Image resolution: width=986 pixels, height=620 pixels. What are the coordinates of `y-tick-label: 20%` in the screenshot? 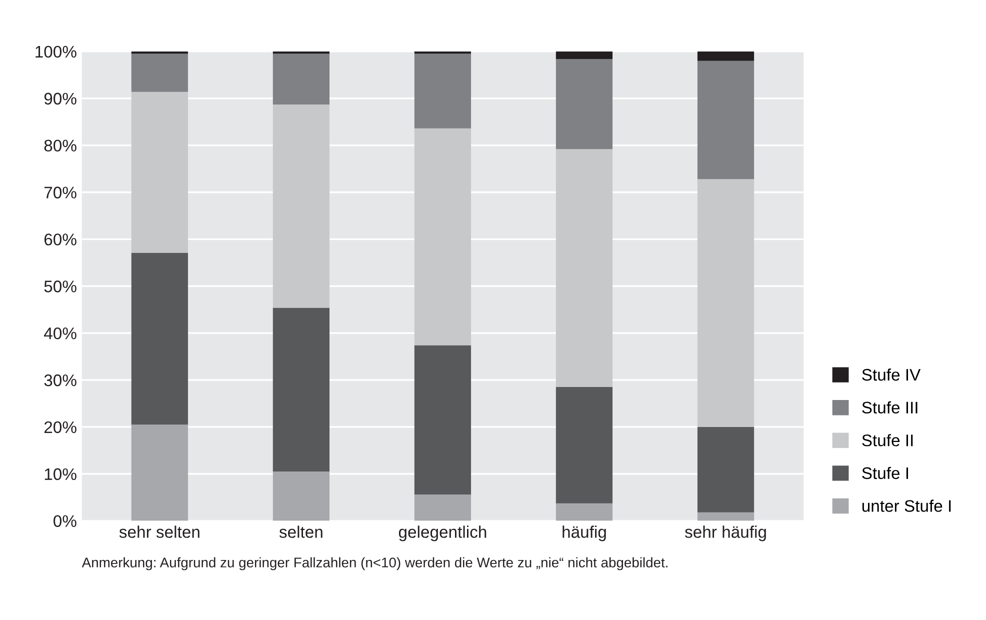 It's located at (60, 427).